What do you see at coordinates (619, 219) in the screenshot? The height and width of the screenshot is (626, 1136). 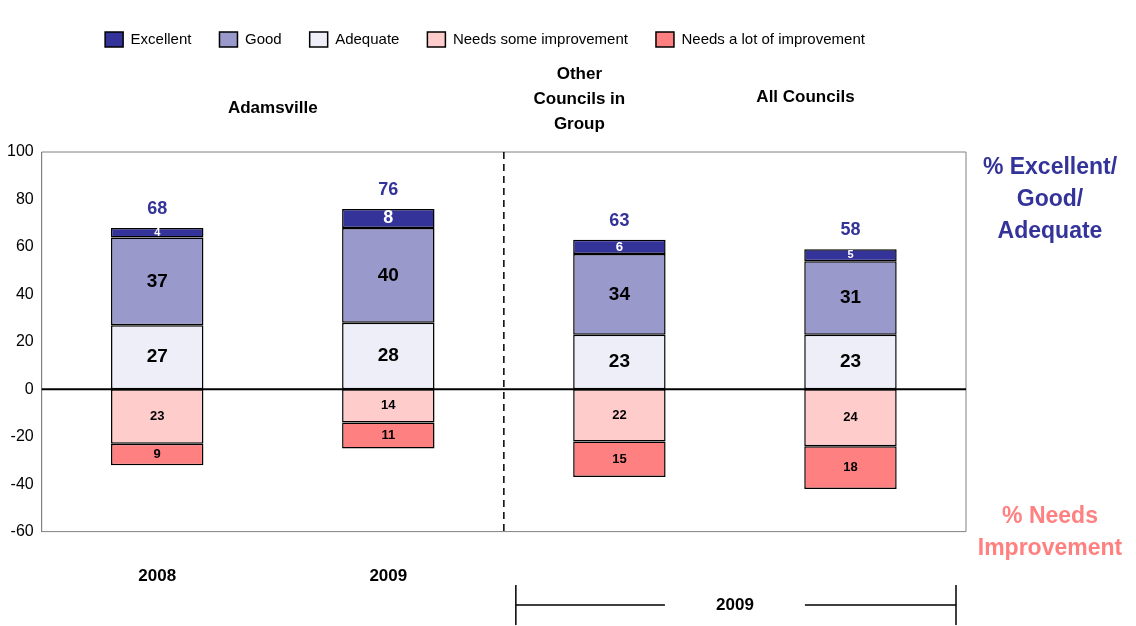 I see `annotation: 63` at bounding box center [619, 219].